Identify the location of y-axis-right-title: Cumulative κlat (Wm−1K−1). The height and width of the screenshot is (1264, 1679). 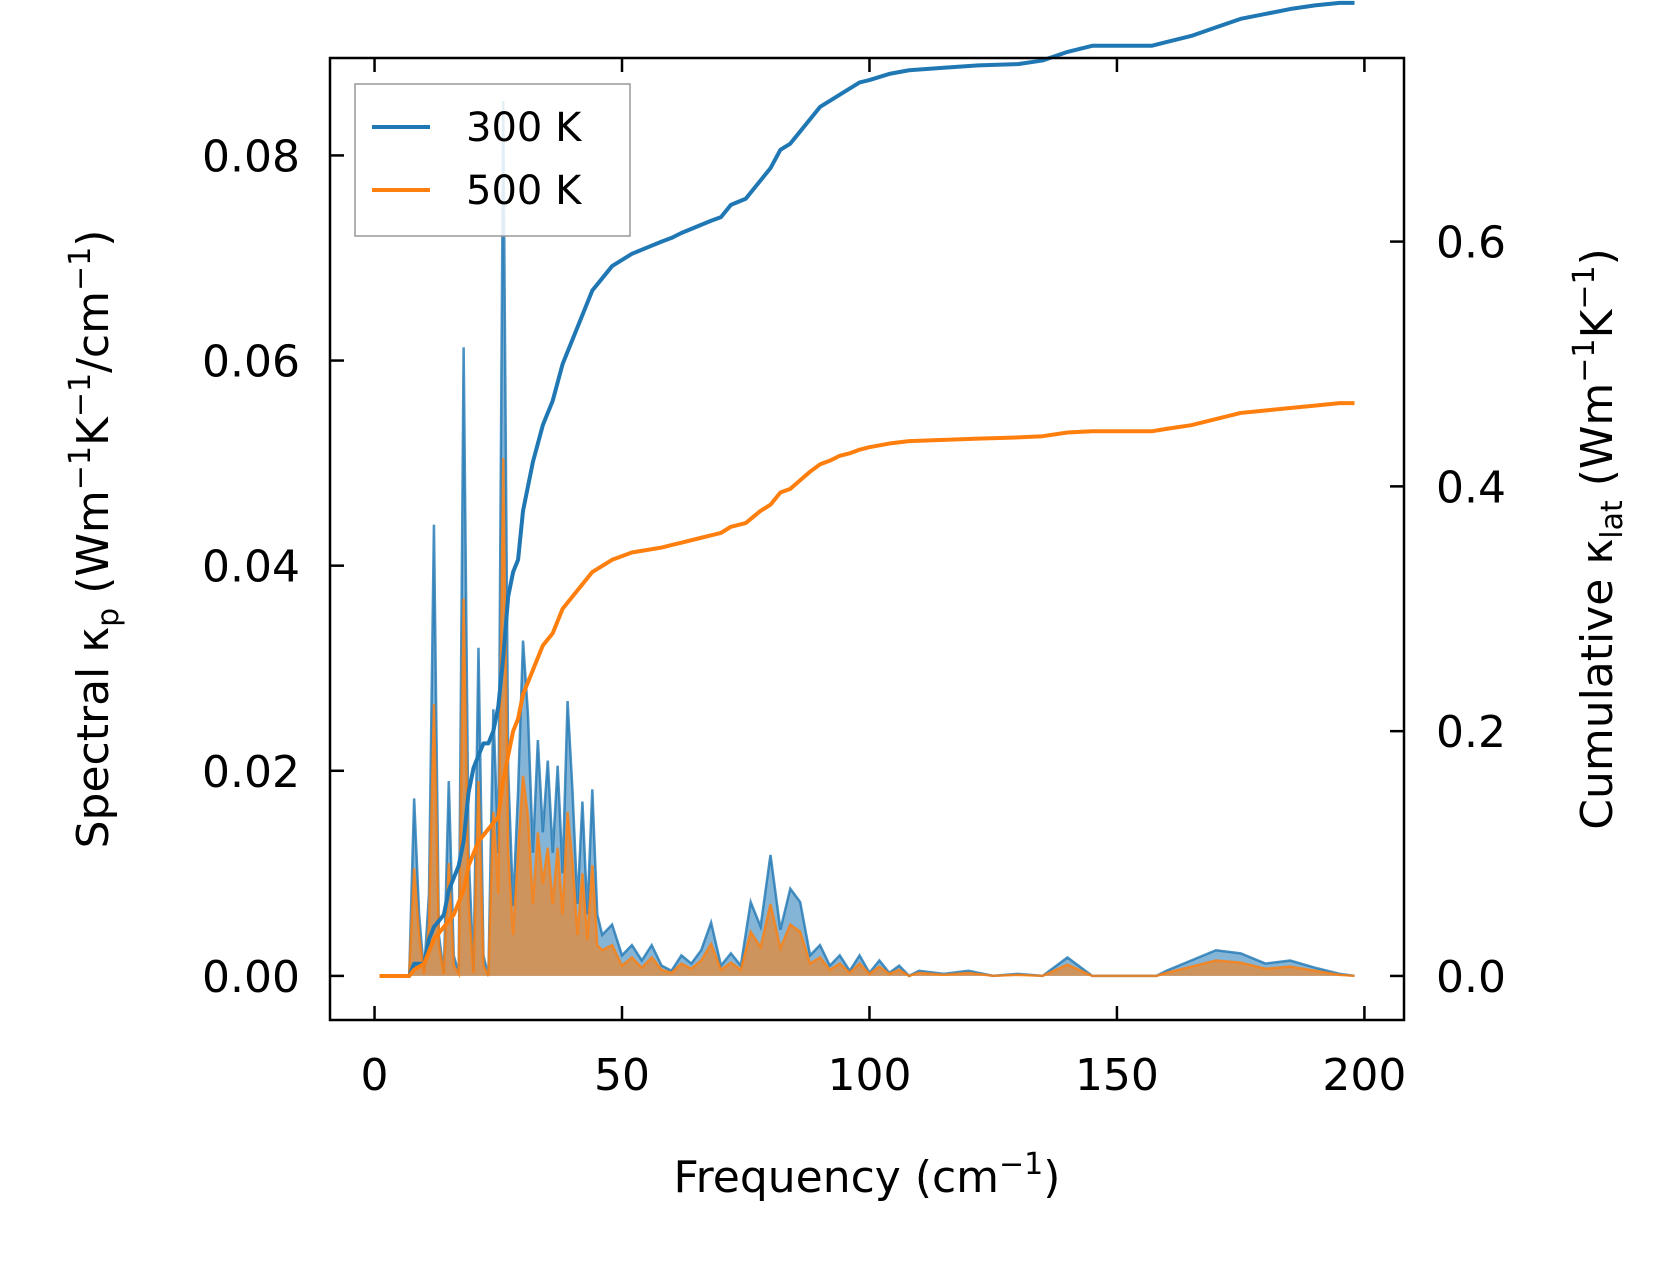
(1598, 539).